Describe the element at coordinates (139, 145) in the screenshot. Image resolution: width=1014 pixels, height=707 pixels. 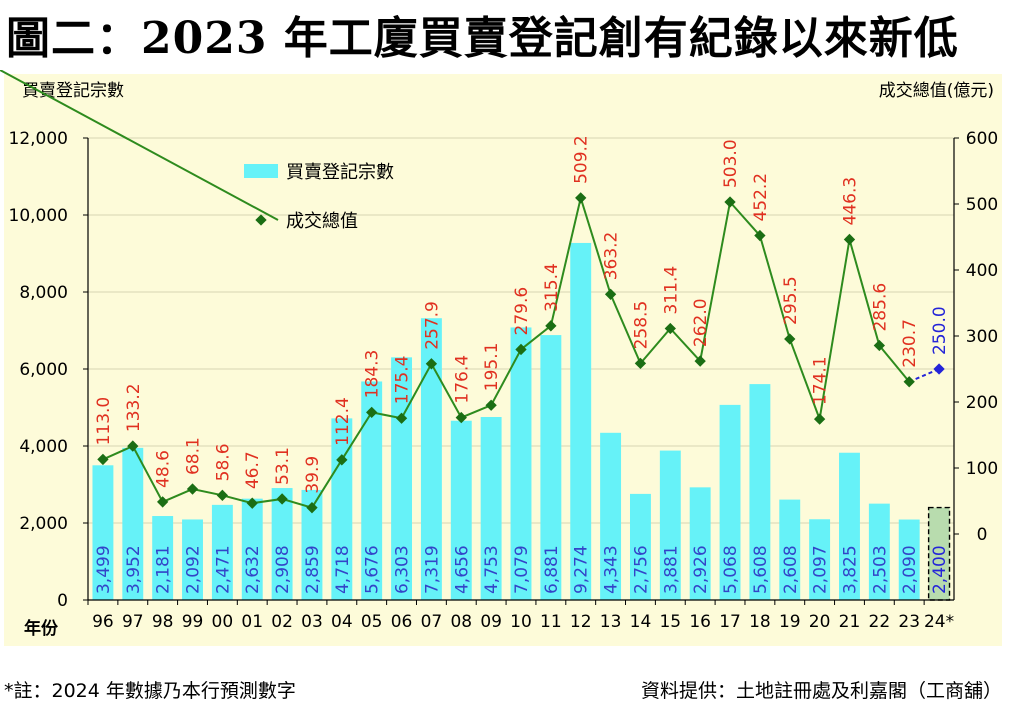
I see `legend-line-swatch` at that location.